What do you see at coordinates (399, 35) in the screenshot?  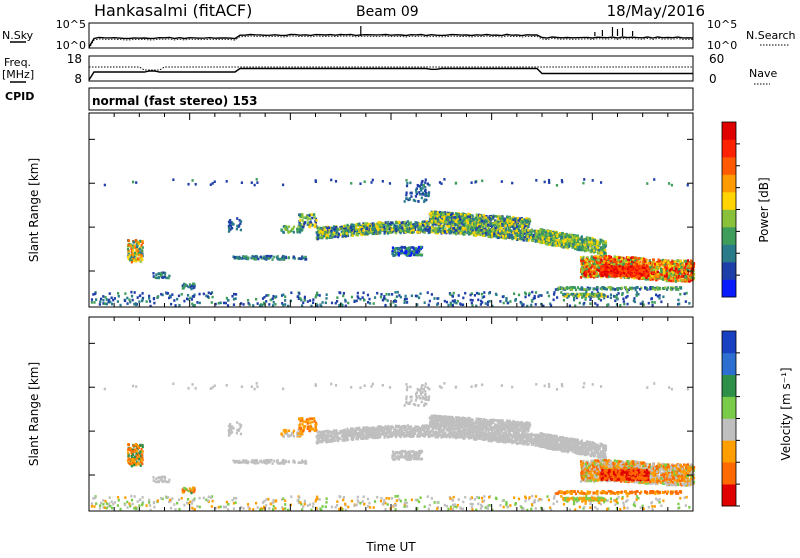 I see `nsky-panel: N.Sky 10^5 10^0 10^5 10^0 N.Search` at bounding box center [399, 35].